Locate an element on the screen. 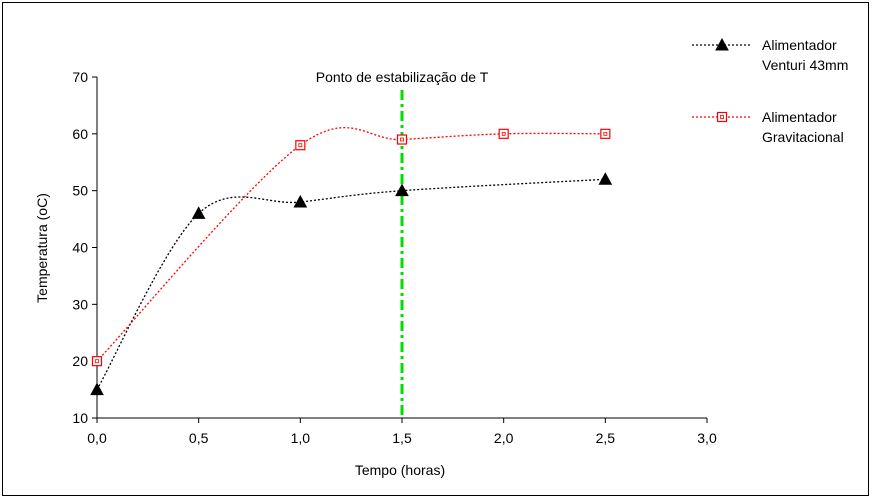 This screenshot has height=500, width=873. y-tick-label: 20 is located at coordinates (80, 361).